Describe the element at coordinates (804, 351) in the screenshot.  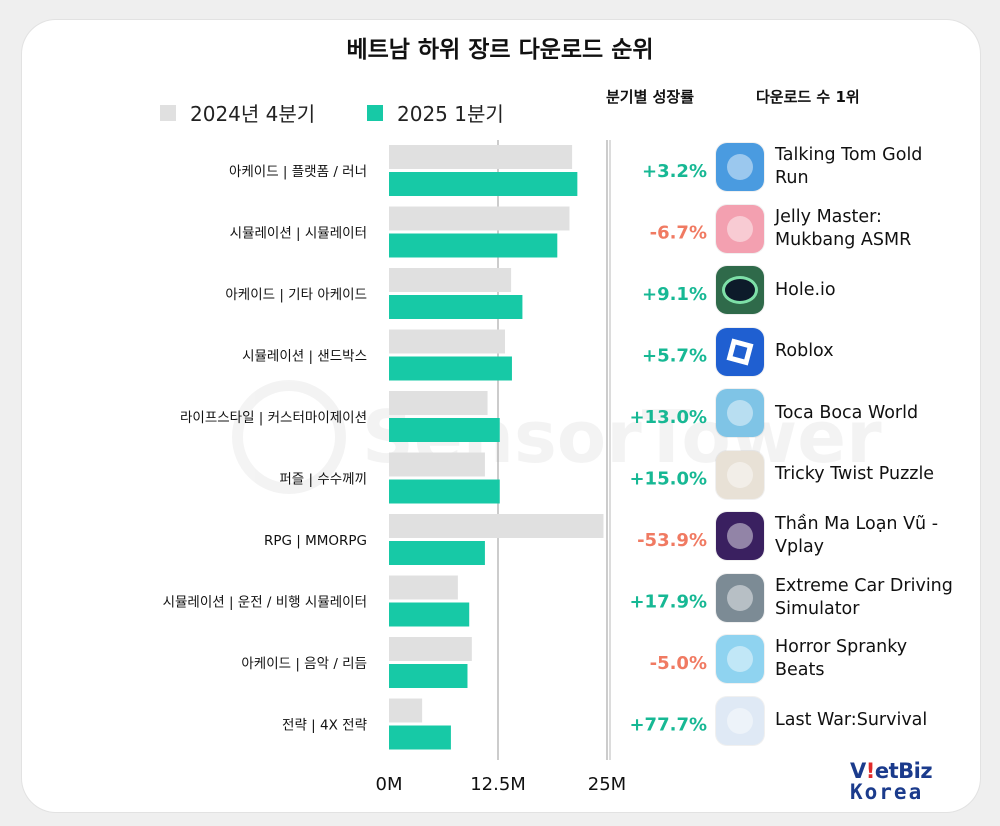
I see `top-app-name: Roblox` at that location.